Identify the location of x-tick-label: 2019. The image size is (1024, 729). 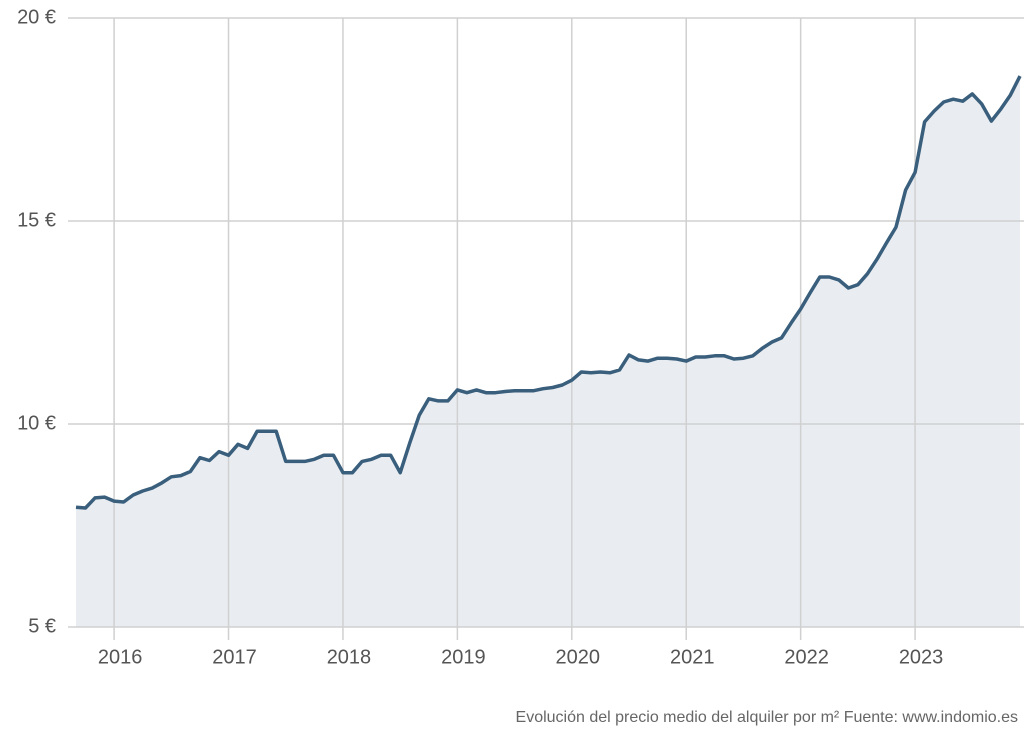
(463, 657).